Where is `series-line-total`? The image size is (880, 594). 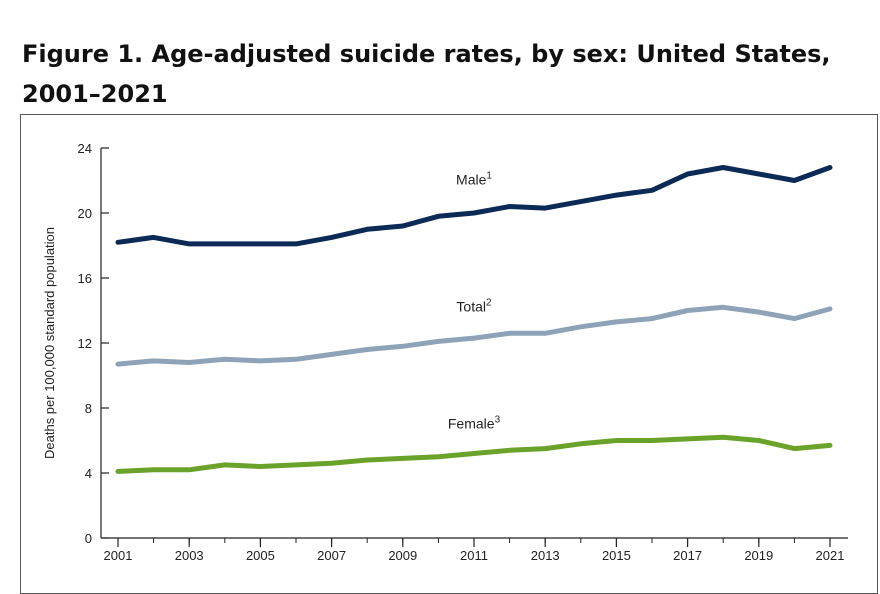
series-line-total is located at coordinates (474, 335).